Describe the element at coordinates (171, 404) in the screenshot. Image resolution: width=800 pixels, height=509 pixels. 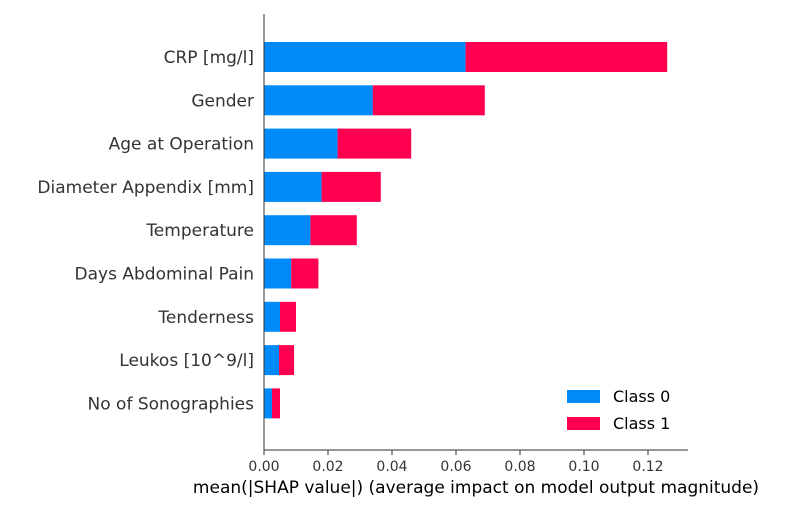
I see `category-label: No of Sonographies` at that location.